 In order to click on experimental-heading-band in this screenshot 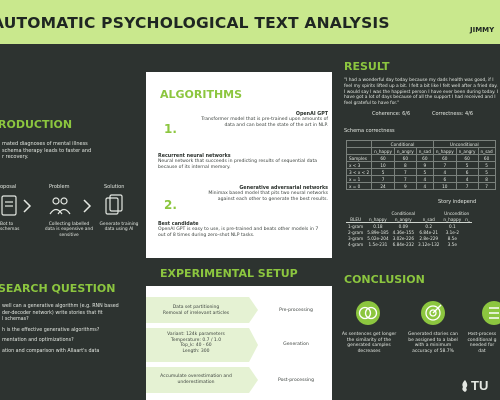, I will do `click(239, 272)`.